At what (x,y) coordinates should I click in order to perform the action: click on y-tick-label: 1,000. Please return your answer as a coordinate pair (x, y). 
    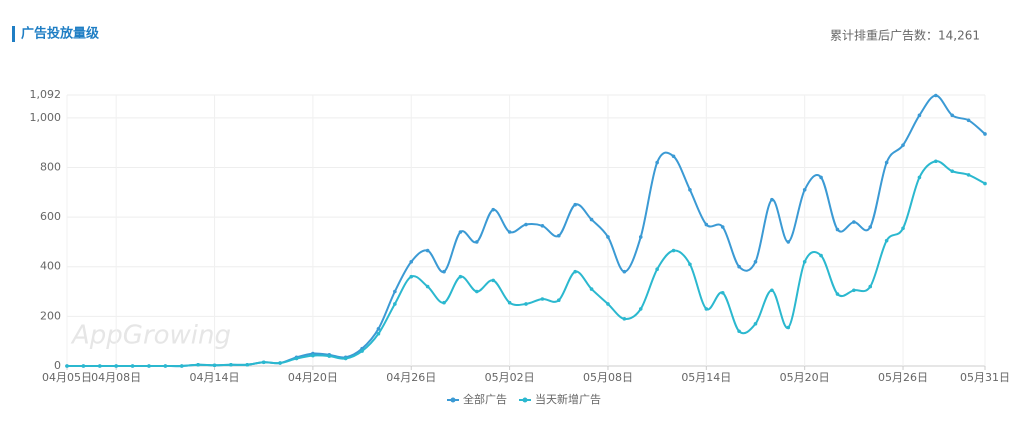
    Looking at the image, I should click on (46, 117).